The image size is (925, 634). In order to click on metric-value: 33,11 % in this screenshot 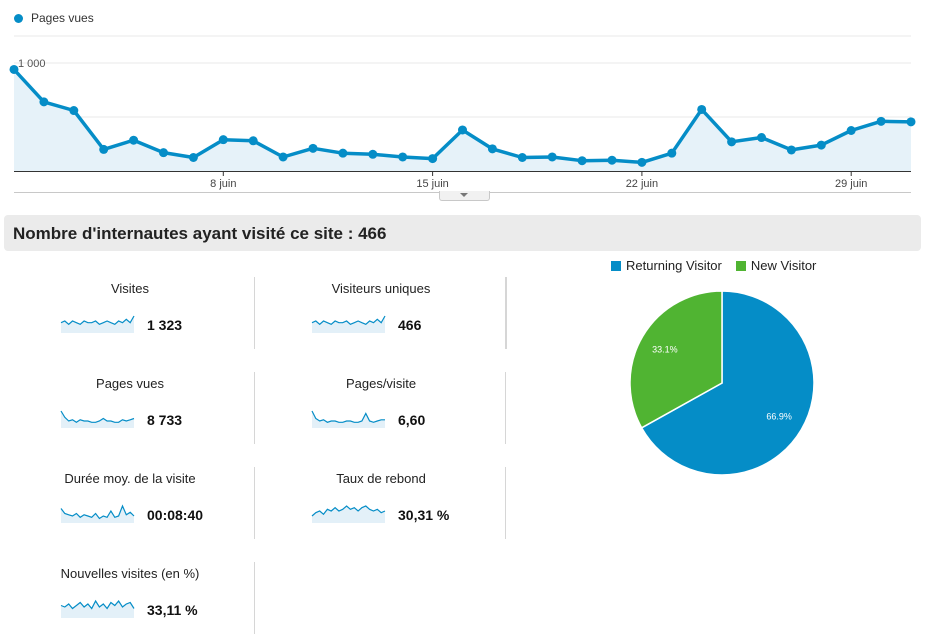, I will do `click(172, 610)`.